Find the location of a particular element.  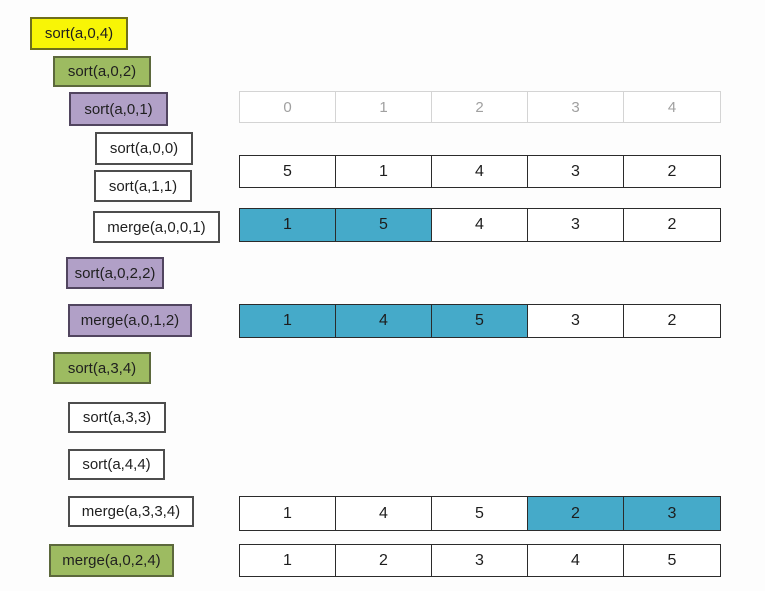

call-box-sort-a-3-3: sort(a,3,3) is located at coordinates (117, 417).